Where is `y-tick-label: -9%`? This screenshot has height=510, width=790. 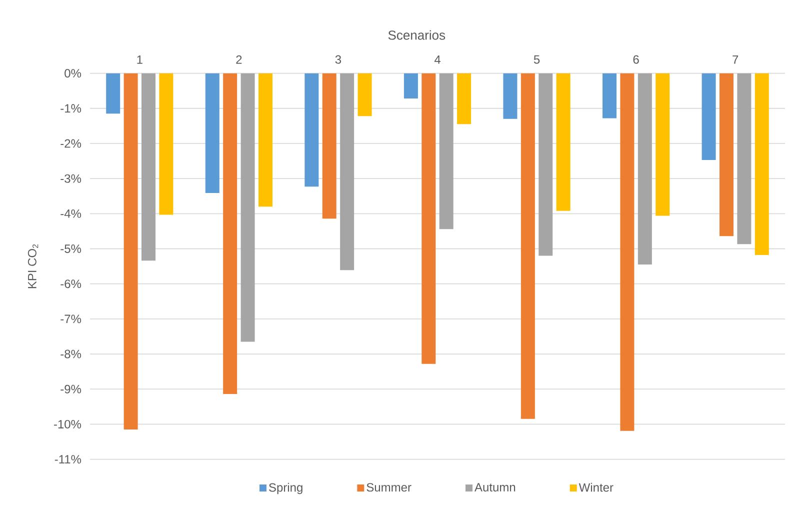 y-tick-label: -9% is located at coordinates (71, 389).